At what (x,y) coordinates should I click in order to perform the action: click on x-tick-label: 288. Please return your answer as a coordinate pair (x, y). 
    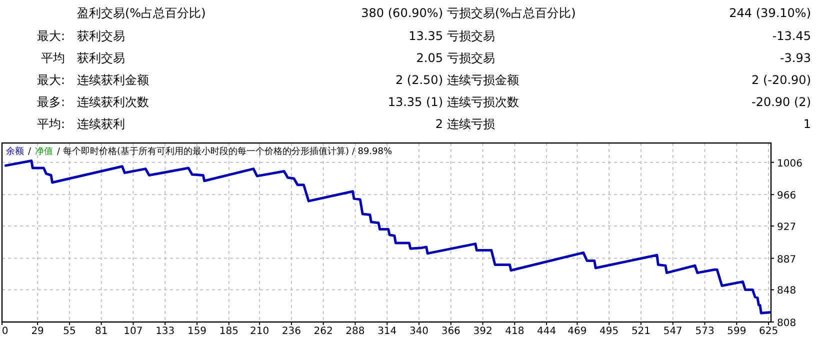
    Looking at the image, I should click on (355, 331).